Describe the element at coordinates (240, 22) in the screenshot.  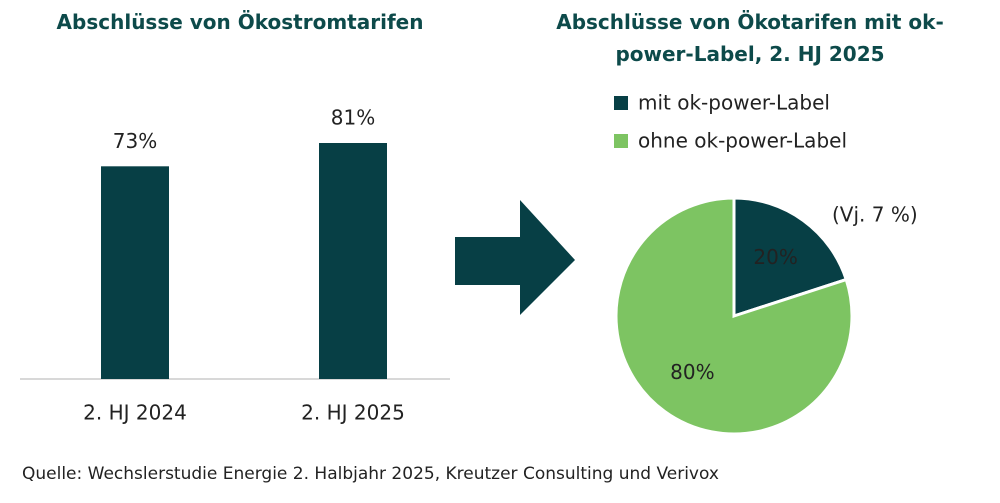
I see `chart-title: Abschlüsse von Ökostromtarifen` at that location.